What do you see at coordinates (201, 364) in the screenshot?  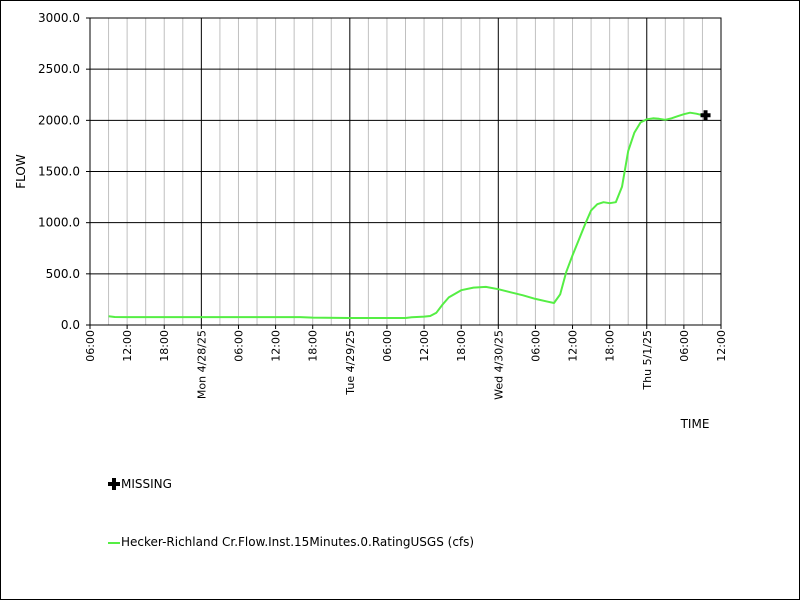 I see `x-tick-label: Mon 4/28/25` at bounding box center [201, 364].